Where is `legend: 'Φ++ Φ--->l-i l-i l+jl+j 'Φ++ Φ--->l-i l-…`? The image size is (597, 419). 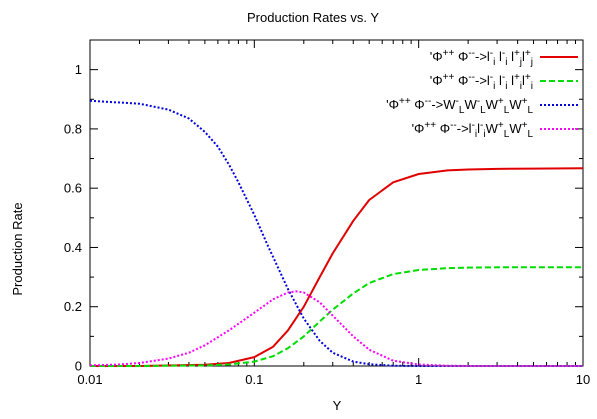 legend: 'Φ++ Φ--->l-i l-i l+jl+j 'Φ++ Φ--->l-i l-… is located at coordinates (482, 94).